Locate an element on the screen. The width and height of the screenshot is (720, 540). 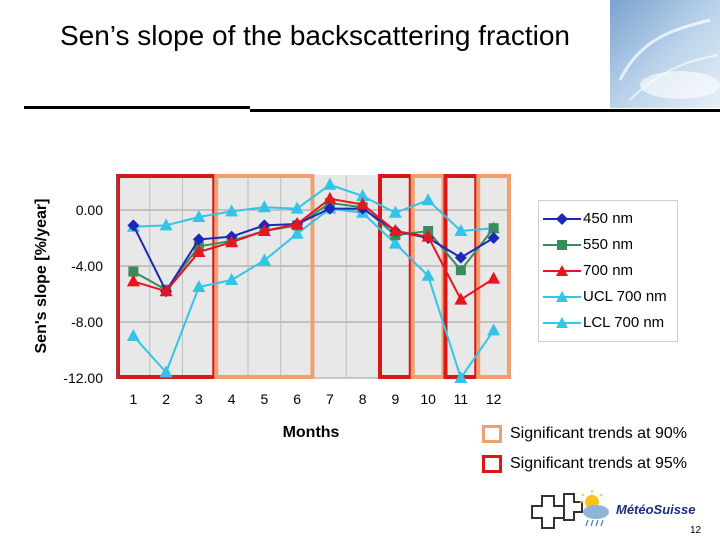
x-tick-label: 4 is located at coordinates (232, 399).